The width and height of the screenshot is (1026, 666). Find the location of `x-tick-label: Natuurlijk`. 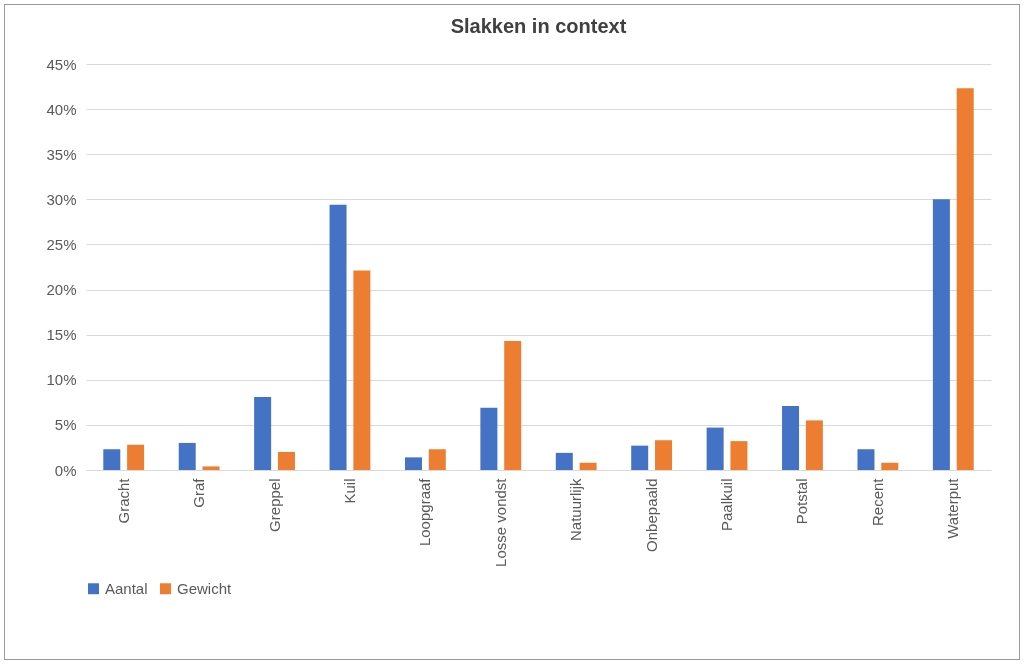

x-tick-label: Natuurlijk is located at coordinates (576, 510).